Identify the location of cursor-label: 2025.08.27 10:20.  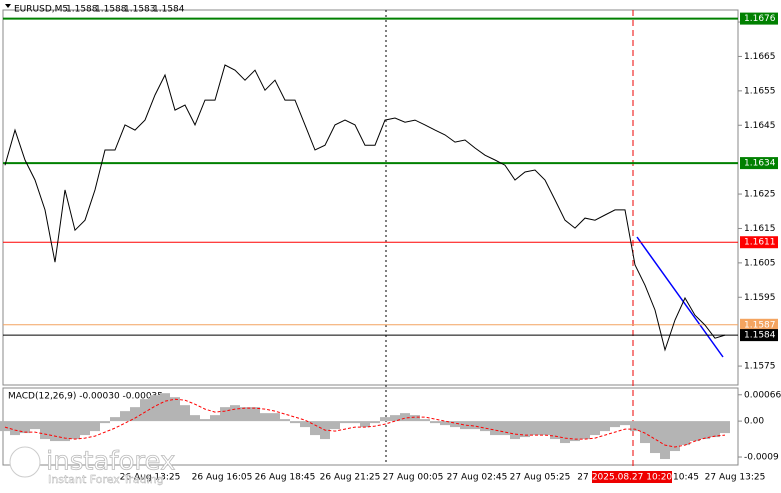
(632, 478).